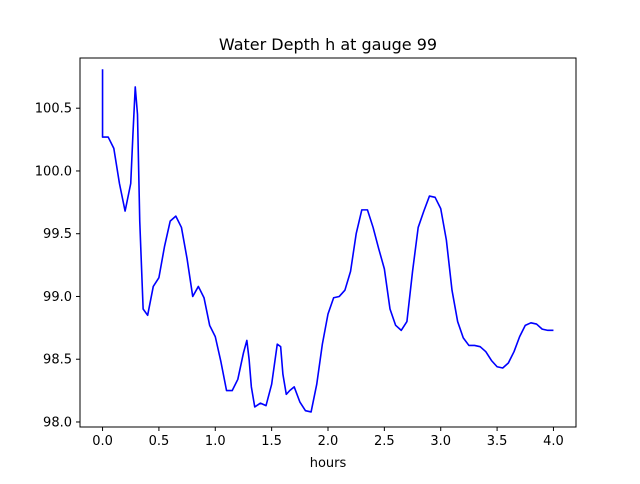 This screenshot has width=640, height=484. What do you see at coordinates (328, 44) in the screenshot?
I see `chart-title: Water Depth h at gauge 99` at bounding box center [328, 44].